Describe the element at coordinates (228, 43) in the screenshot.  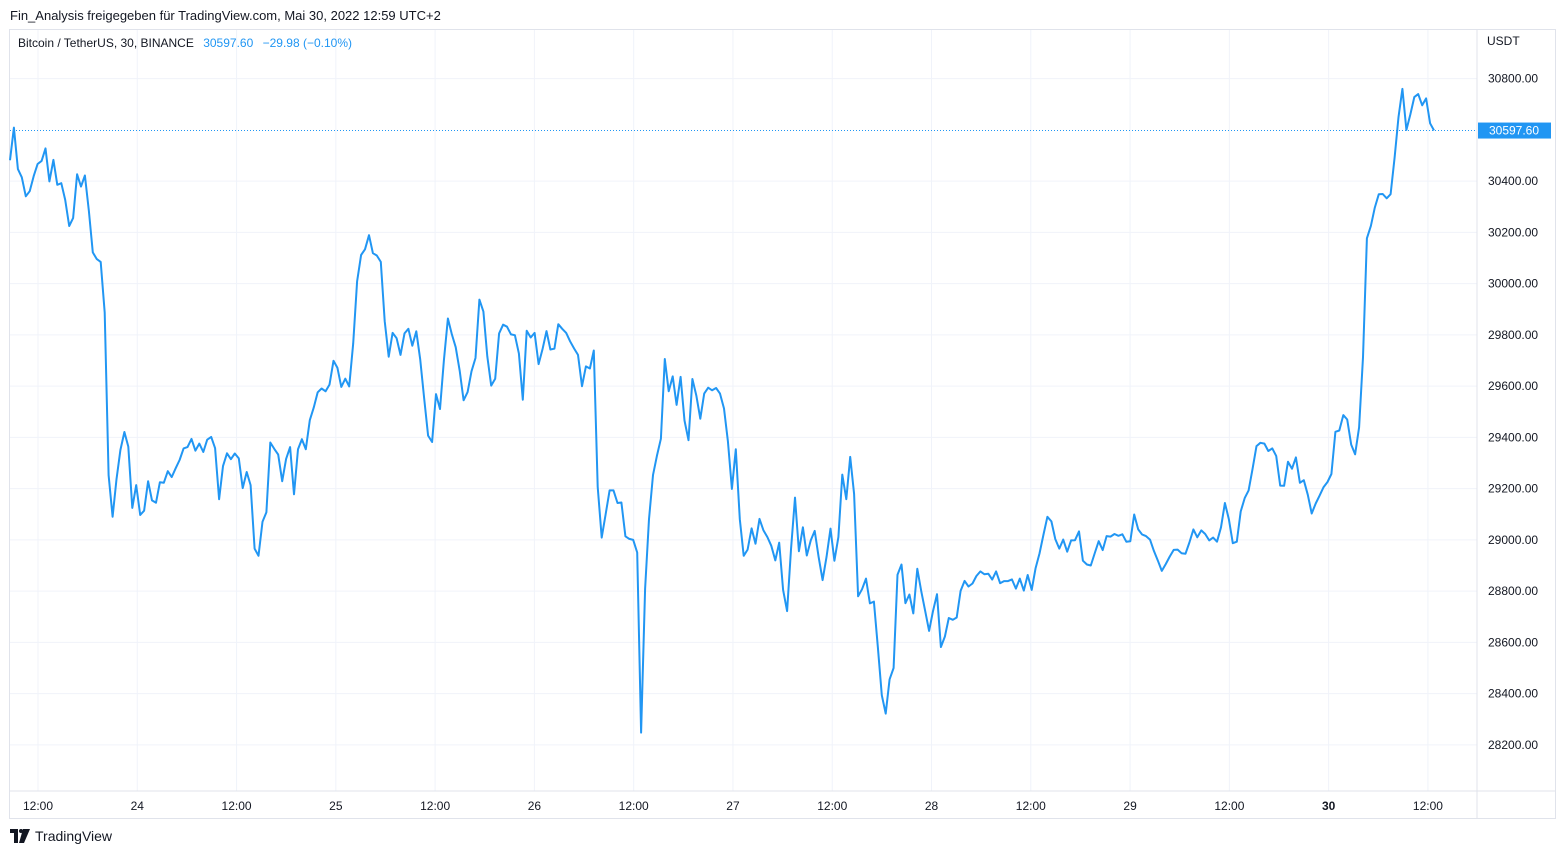
I see `last-price-value: 30597.60` at that location.